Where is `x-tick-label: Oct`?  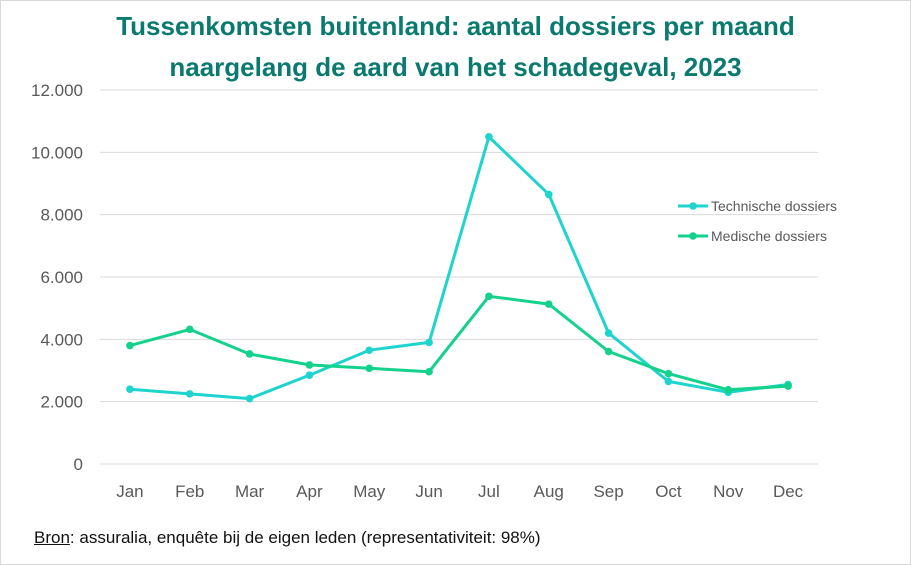 x-tick-label: Oct is located at coordinates (668, 491).